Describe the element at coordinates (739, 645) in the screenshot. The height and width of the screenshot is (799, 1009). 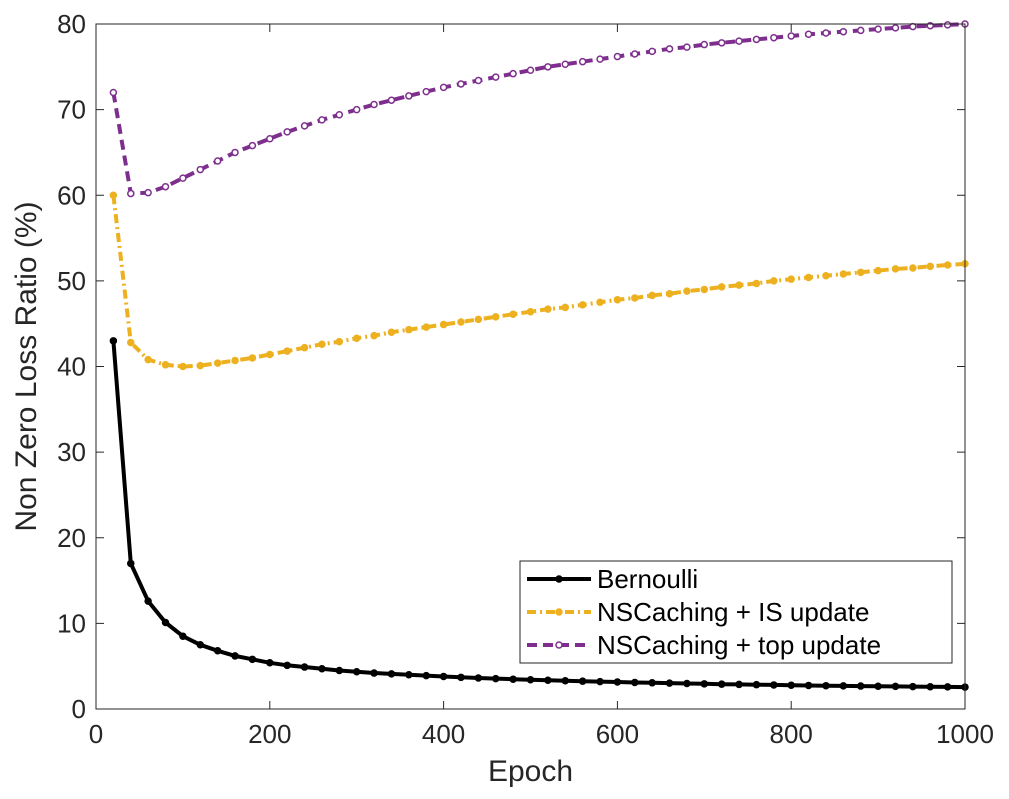
I see `legend-label: NSCaching + top update` at that location.